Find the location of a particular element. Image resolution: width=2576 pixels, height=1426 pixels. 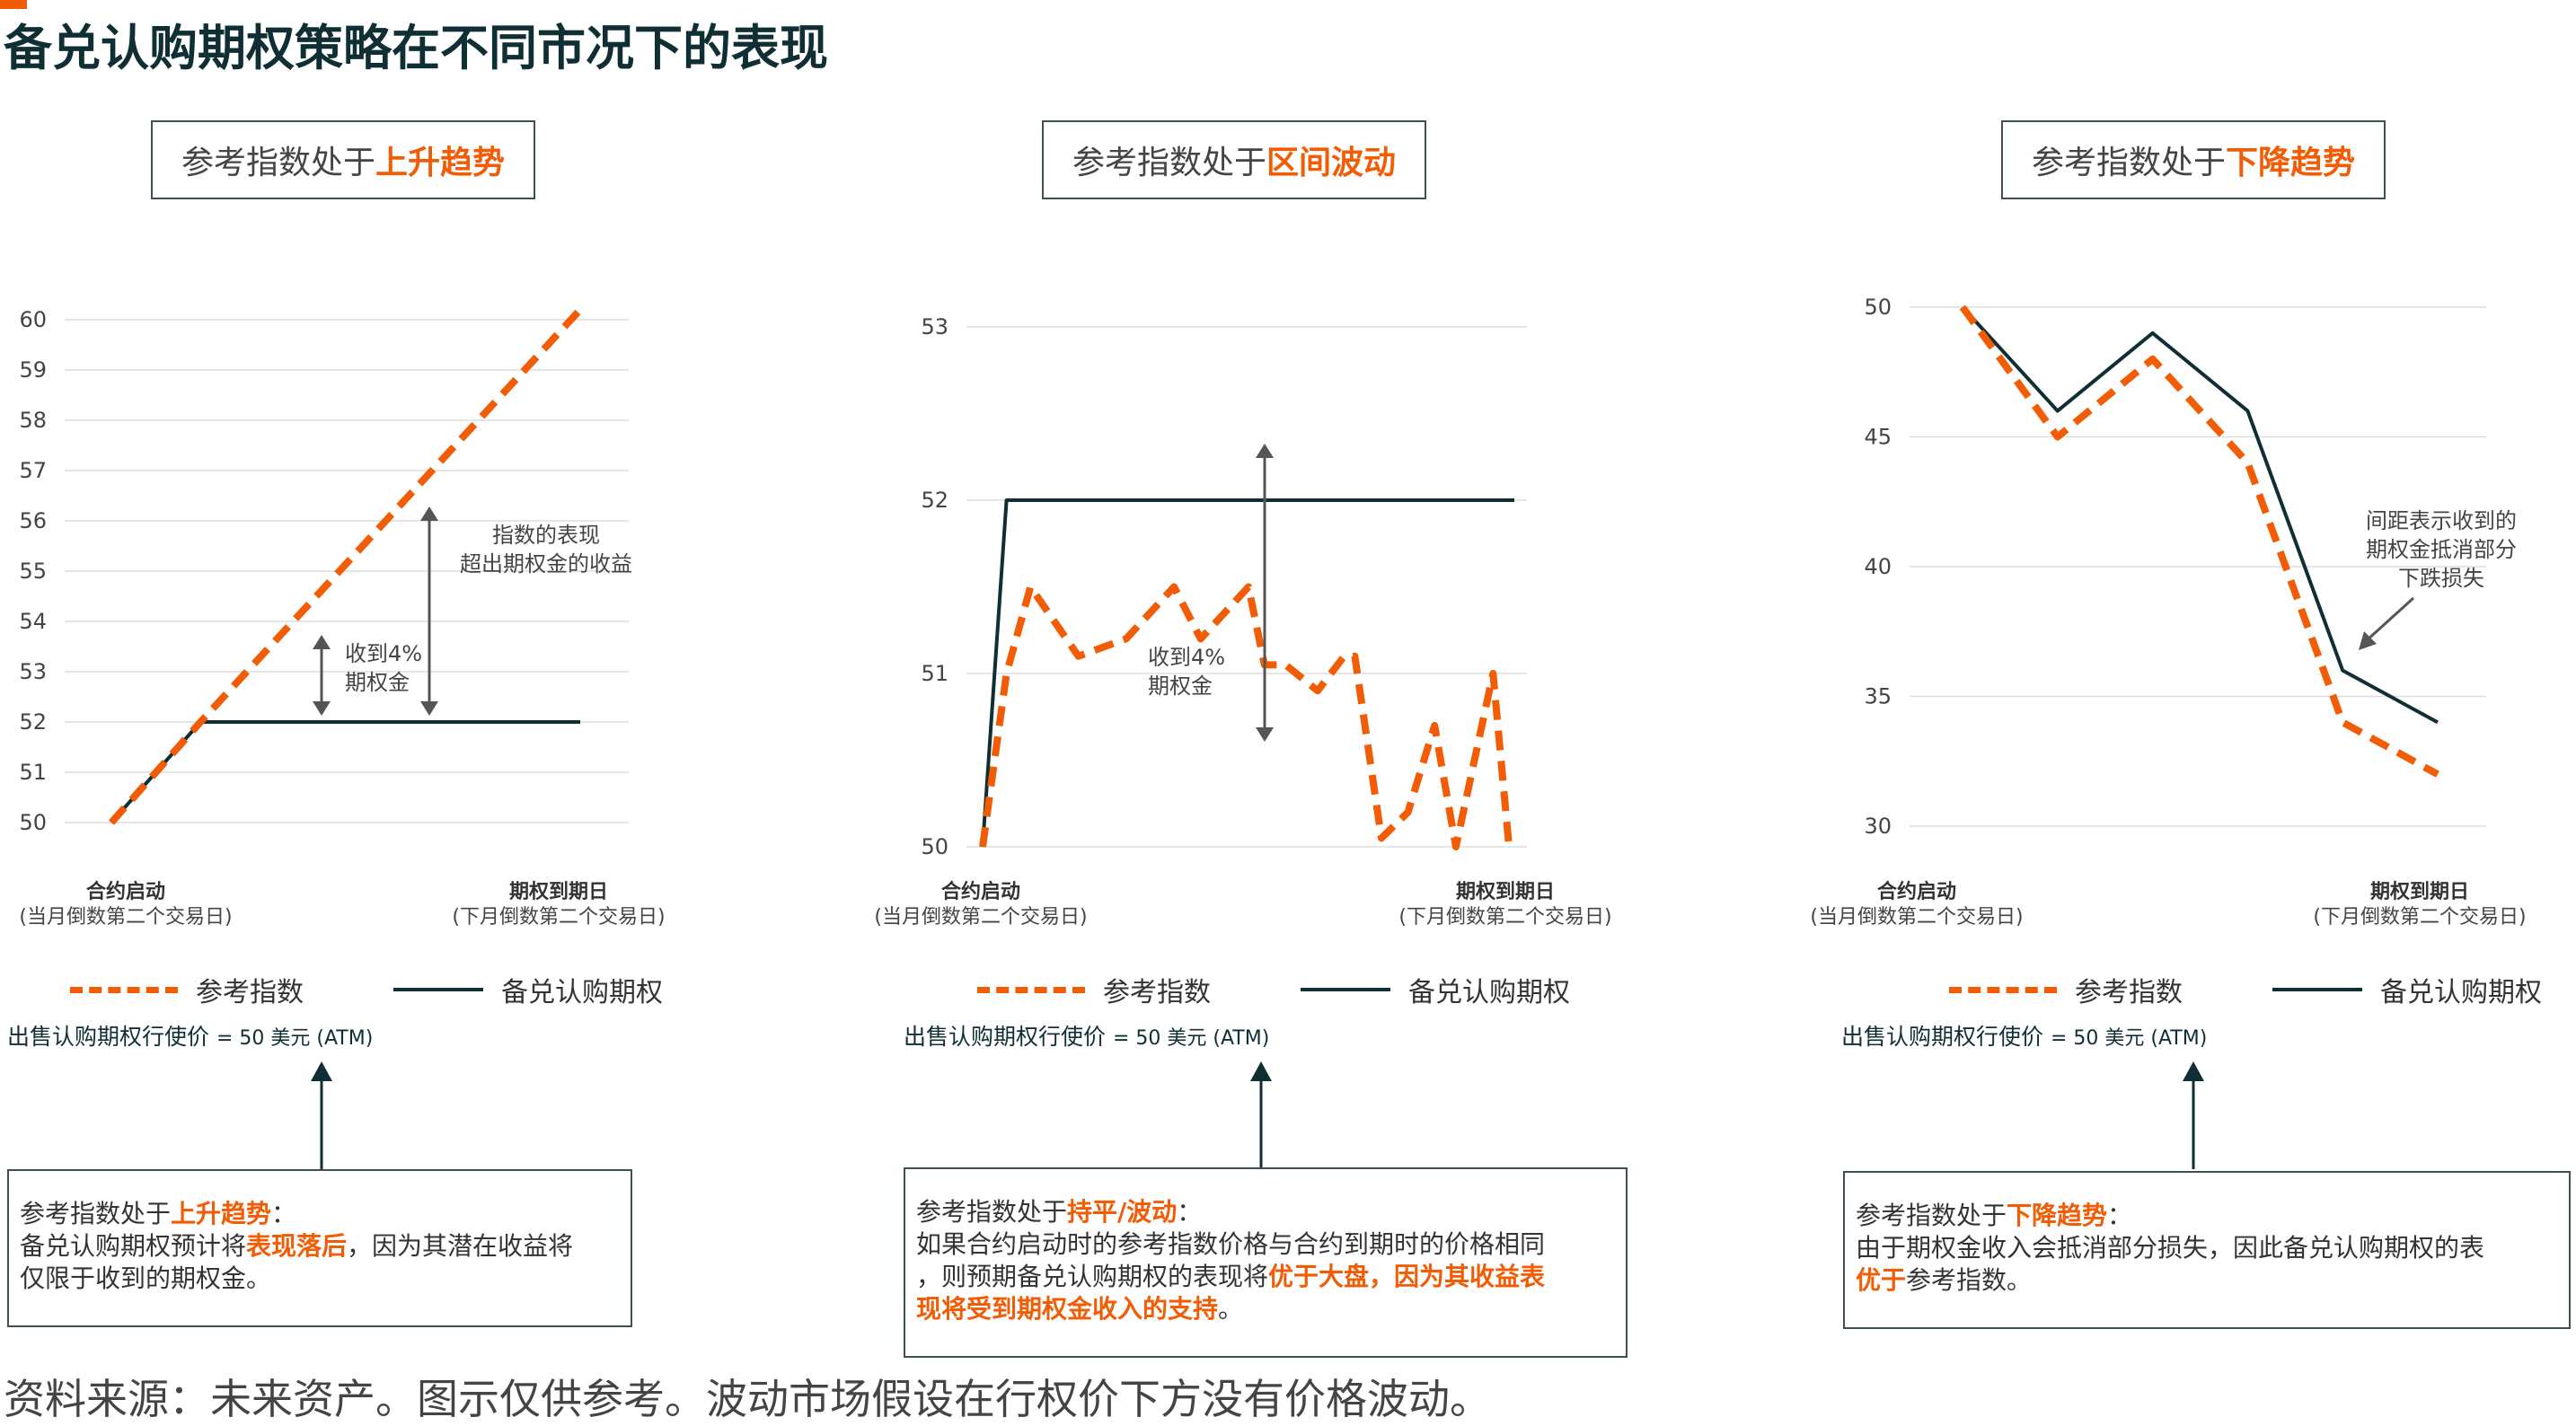

y-tick-label: 53 is located at coordinates (934, 326).